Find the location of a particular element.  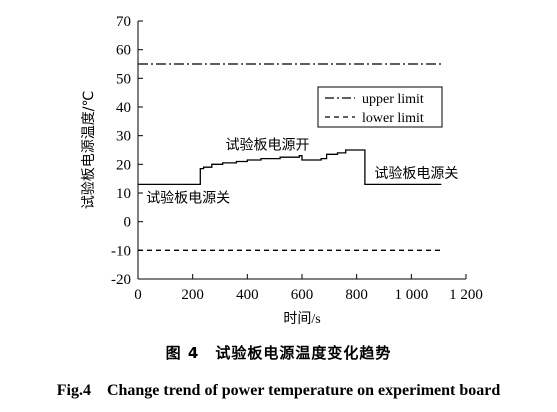

x-tick-label: 200 is located at coordinates (192, 295).